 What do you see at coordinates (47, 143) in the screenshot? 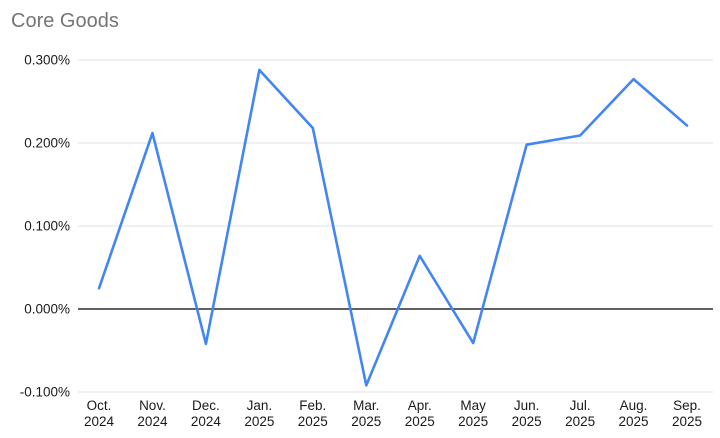
I see `y-tick-label: 0.200%` at bounding box center [47, 143].